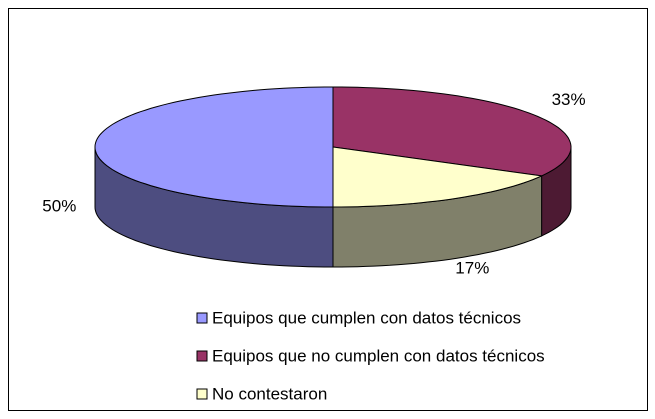 This screenshot has height=419, width=655. What do you see at coordinates (472, 267) in the screenshot?
I see `data-label: 17%` at bounding box center [472, 267].